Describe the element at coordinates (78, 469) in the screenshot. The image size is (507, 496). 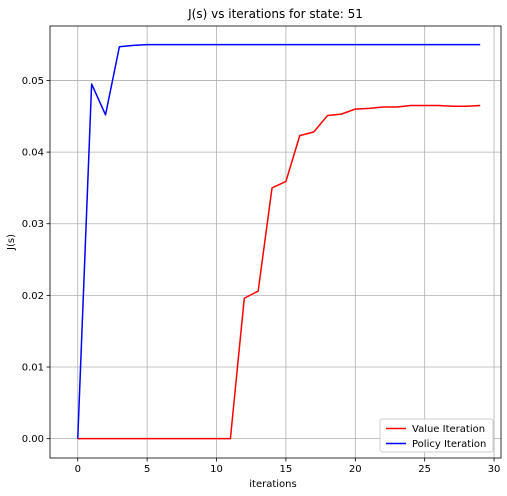
I see `x-tick-label: 0` at that location.